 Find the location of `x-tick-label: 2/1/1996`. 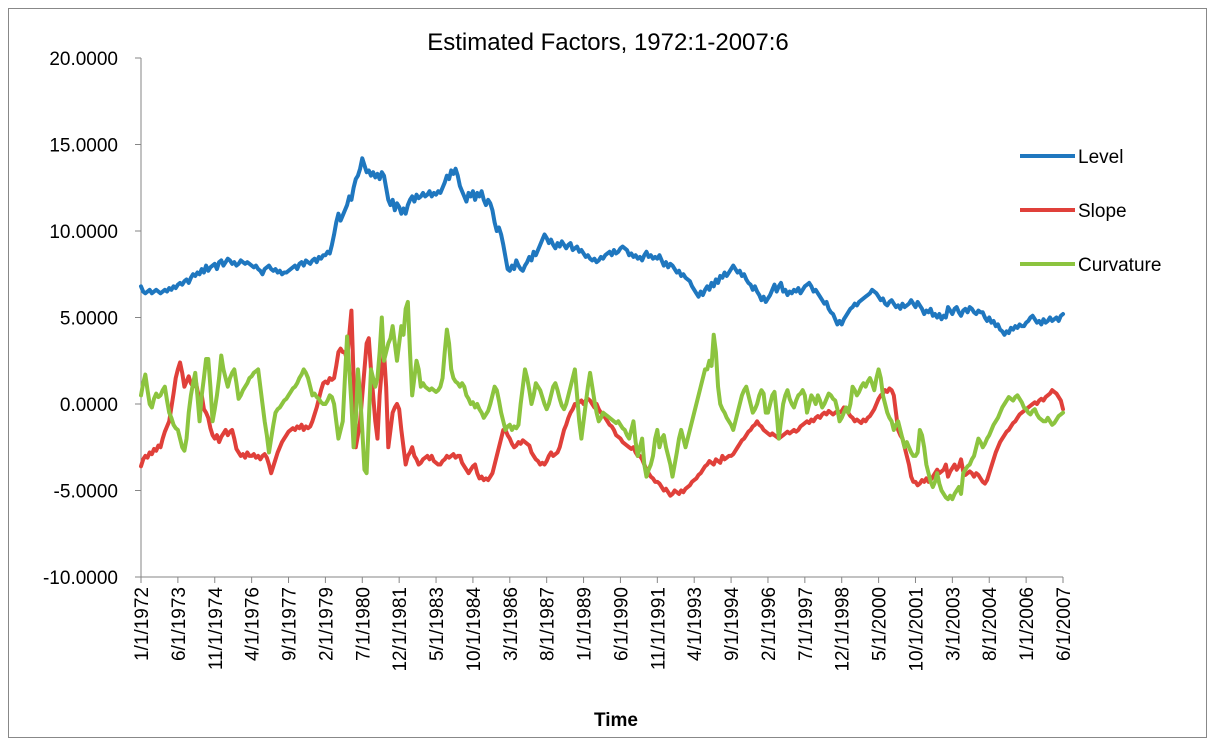

x-tick-label: 2/1/1996 is located at coordinates (769, 624).